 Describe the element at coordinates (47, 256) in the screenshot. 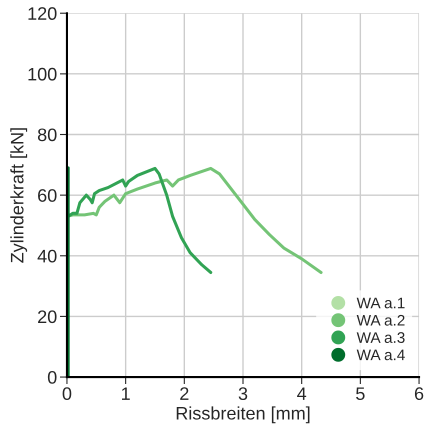

I see `y-tick-label: 40` at that location.